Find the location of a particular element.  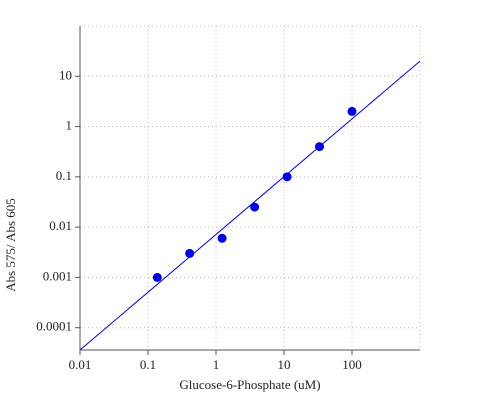

x-axis-label: Glucose-6-Phosphate (uM) is located at coordinates (249, 384).